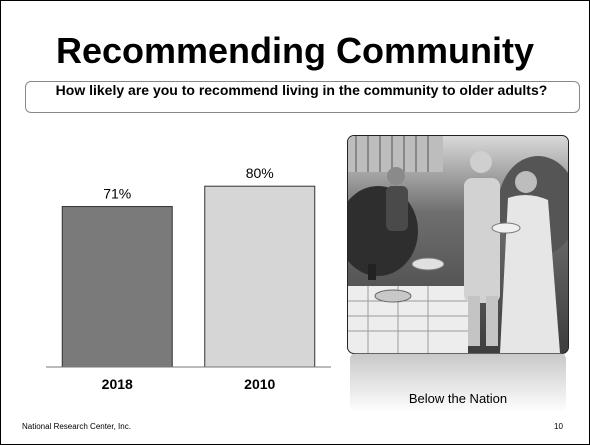 This screenshot has height=445, width=590. Describe the element at coordinates (76, 426) in the screenshot. I see `footer-organization: National Research Center, Inc.` at that location.